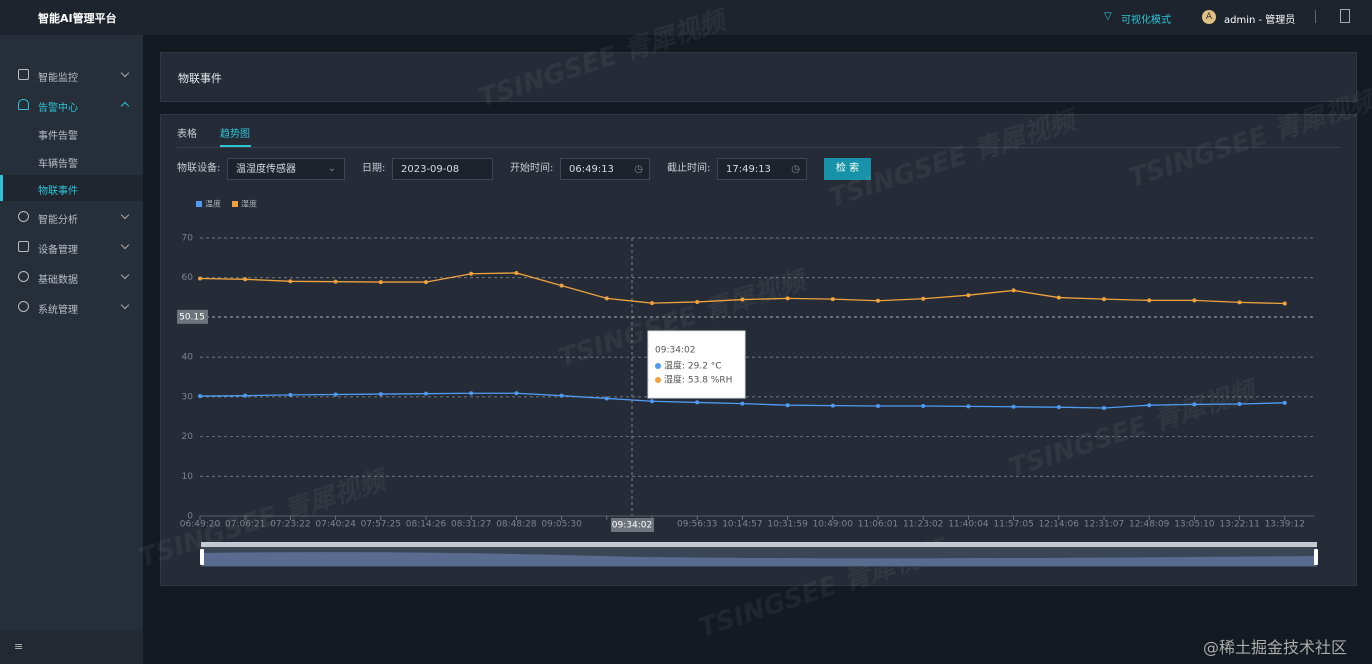 The image size is (1372, 664). Describe the element at coordinates (696, 364) in the screenshot. I see `tooltip` at that location.